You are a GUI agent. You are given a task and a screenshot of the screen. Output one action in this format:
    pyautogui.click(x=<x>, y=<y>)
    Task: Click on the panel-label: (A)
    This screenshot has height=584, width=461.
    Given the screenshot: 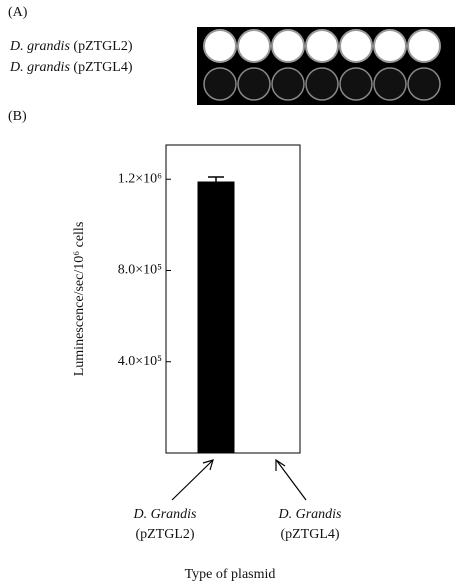 What is the action you would take?
    pyautogui.click(x=18, y=12)
    